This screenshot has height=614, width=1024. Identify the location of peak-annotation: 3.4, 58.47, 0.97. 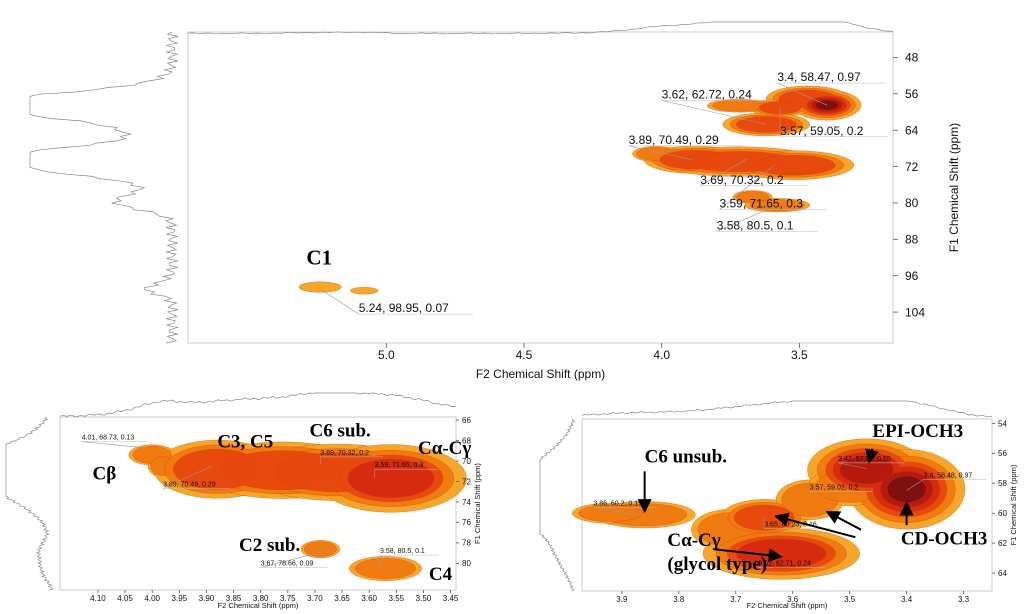
(819, 77).